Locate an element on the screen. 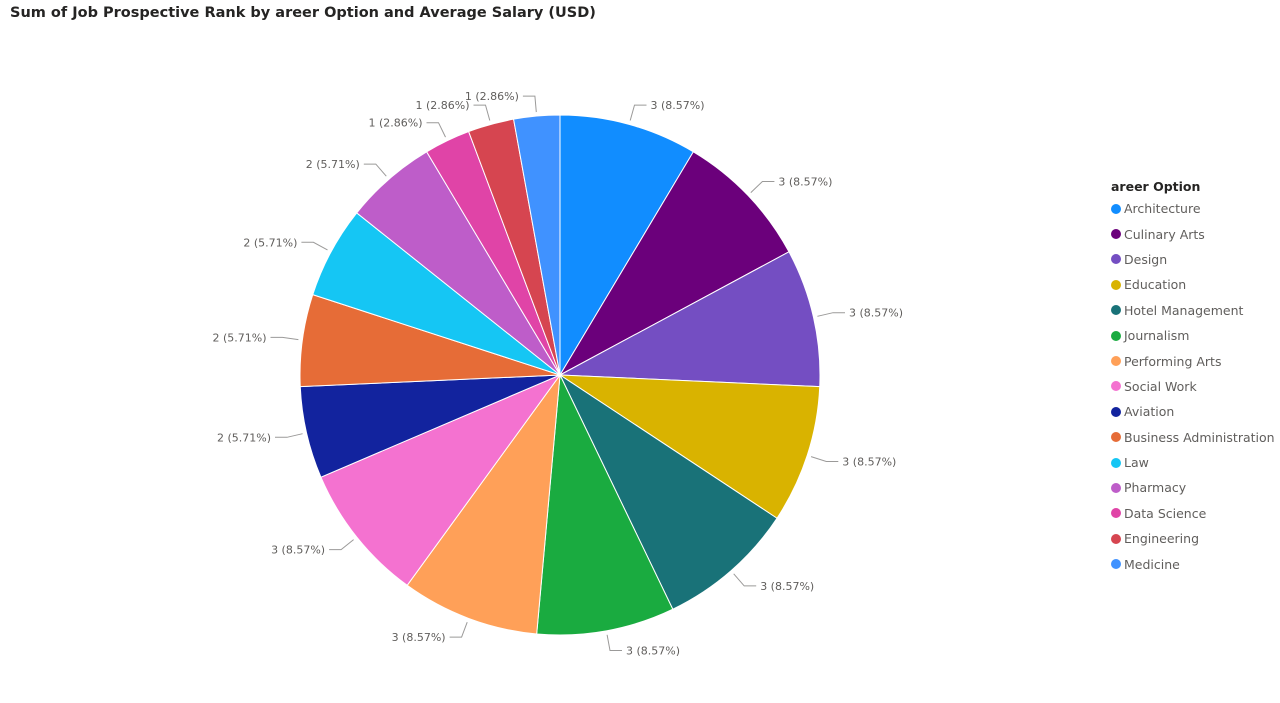 This screenshot has height=703, width=1280. pie-slice-hotel-management is located at coordinates (668, 491).